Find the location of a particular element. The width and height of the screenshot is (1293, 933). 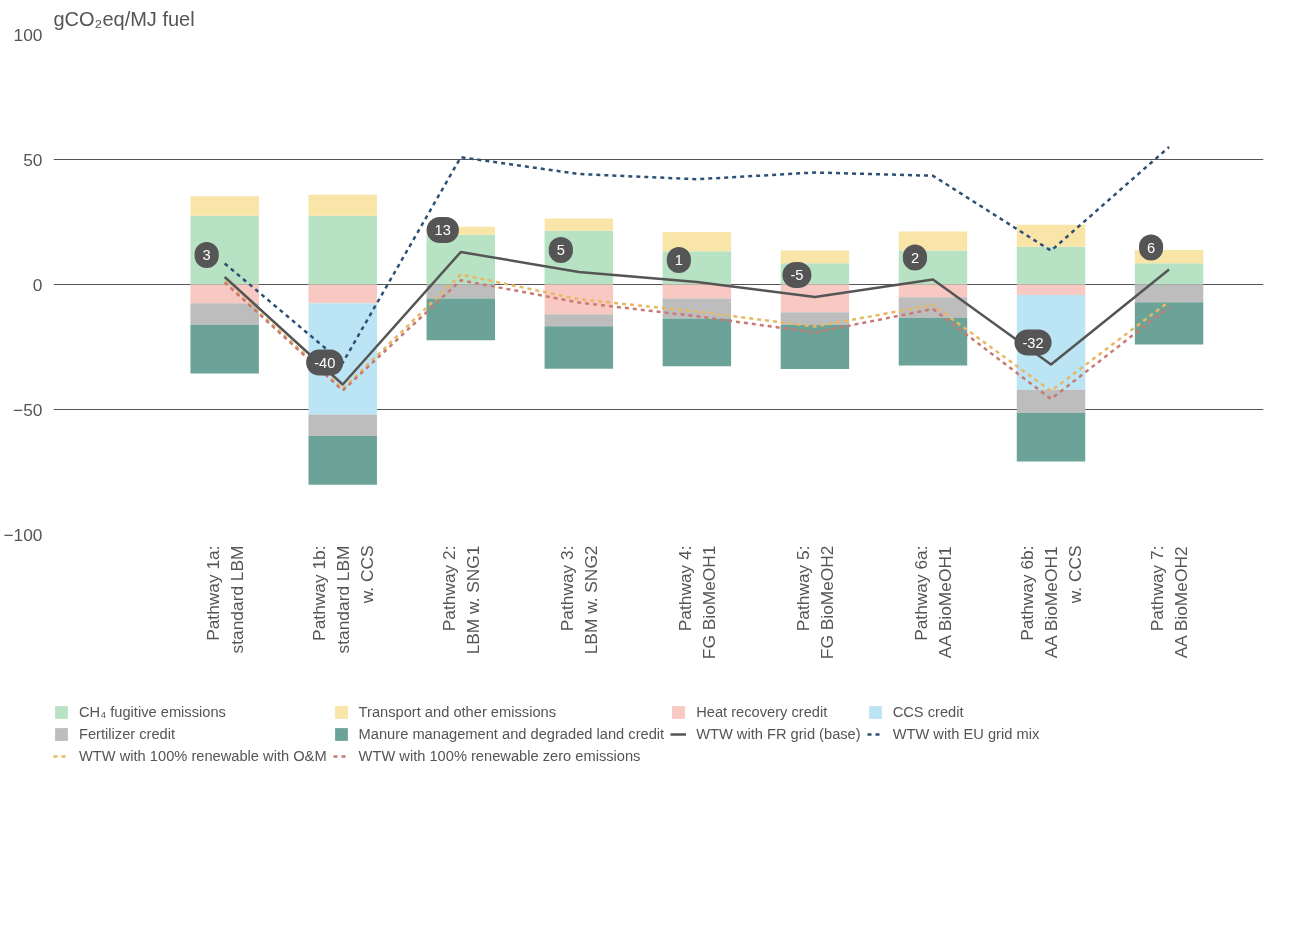

y-tick-label: 50 is located at coordinates (33, 159).